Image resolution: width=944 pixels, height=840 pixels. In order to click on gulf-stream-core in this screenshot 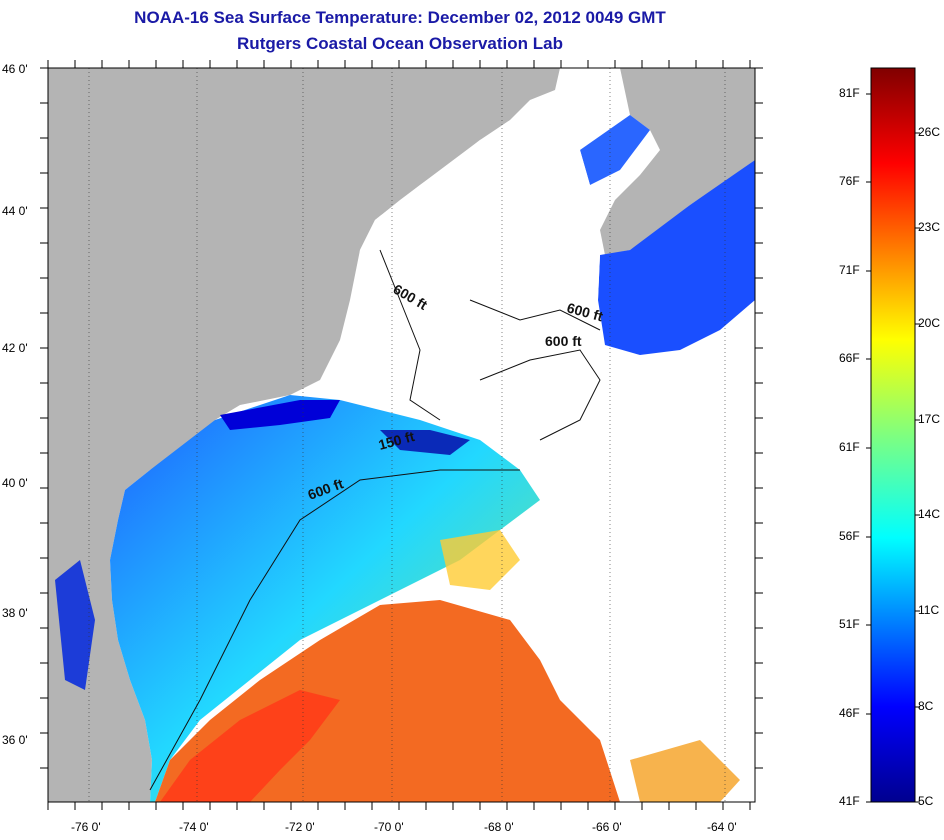, I will do `click(250, 746)`.